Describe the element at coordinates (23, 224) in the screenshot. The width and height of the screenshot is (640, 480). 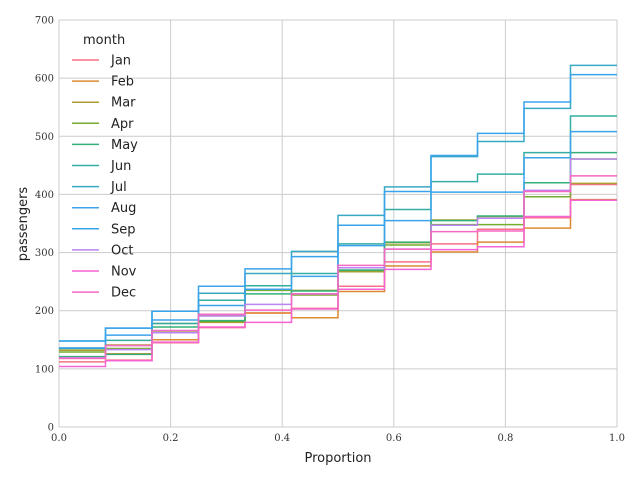
I see `y-axis-label: passengers` at that location.